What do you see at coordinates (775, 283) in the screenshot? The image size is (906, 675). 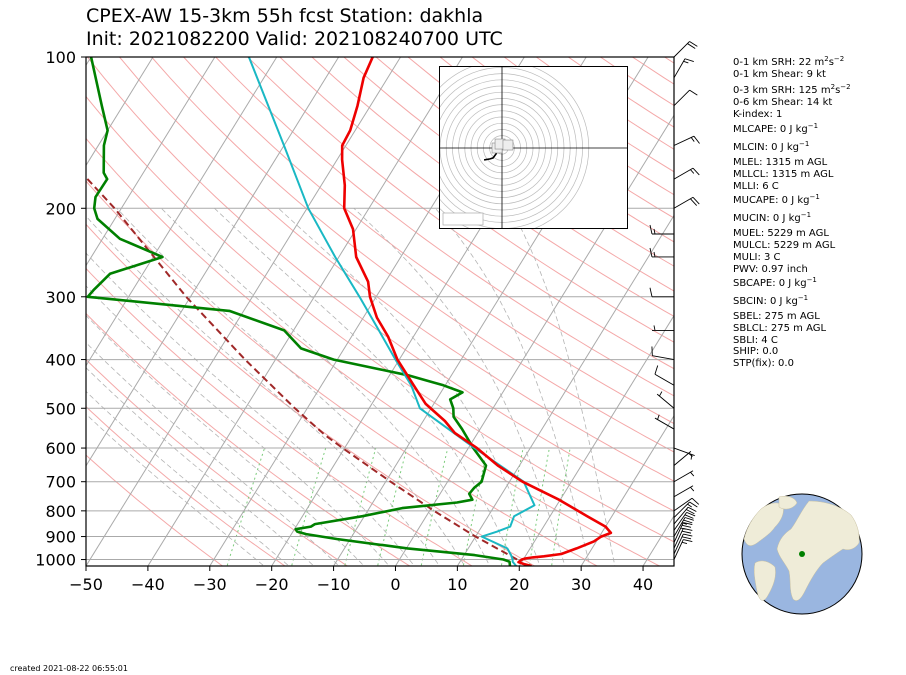 I see `stability-index-line: SBCAPE: 0 J kg−1` at bounding box center [775, 283].